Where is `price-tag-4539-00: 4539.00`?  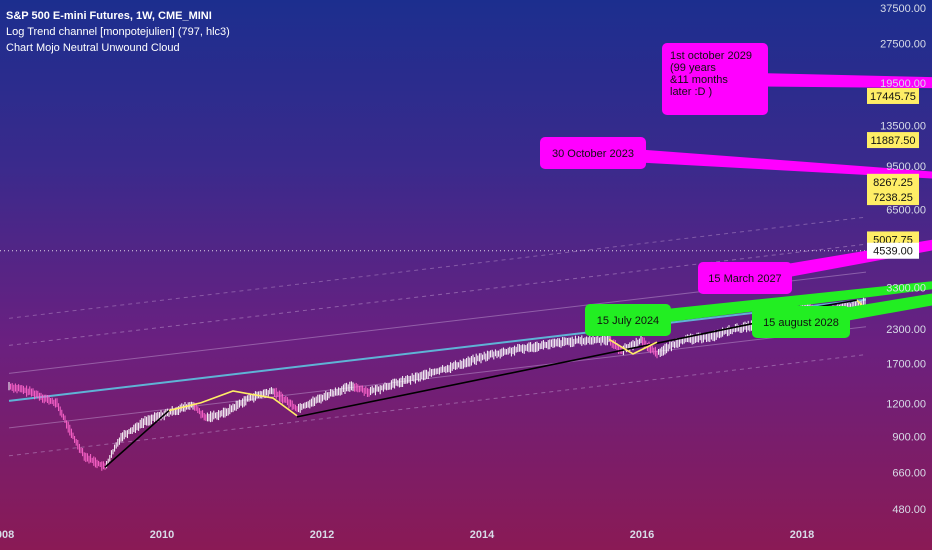
price-tag-4539-00: 4539.00 is located at coordinates (893, 250).